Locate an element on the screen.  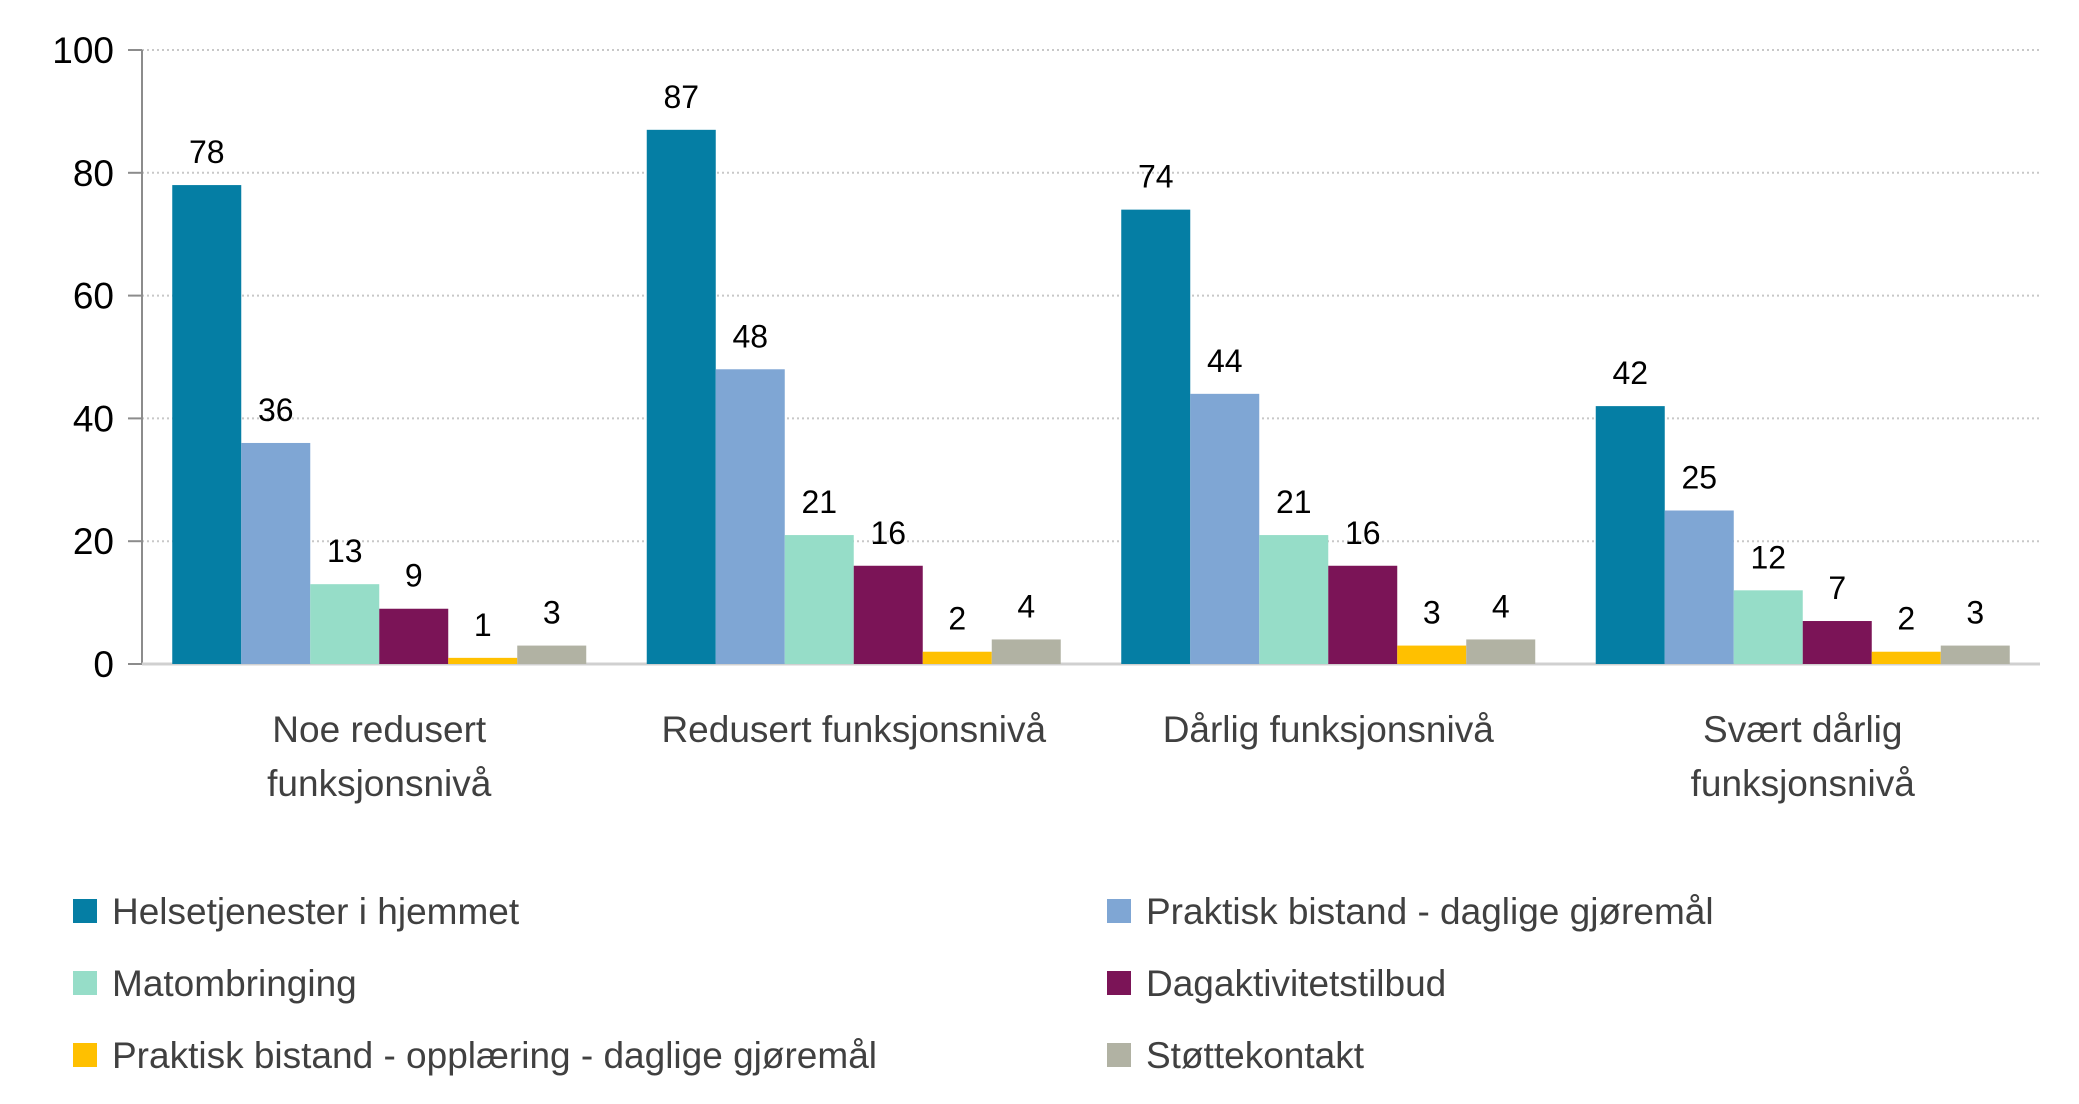
category-label: Noe redusert is located at coordinates (379, 729).